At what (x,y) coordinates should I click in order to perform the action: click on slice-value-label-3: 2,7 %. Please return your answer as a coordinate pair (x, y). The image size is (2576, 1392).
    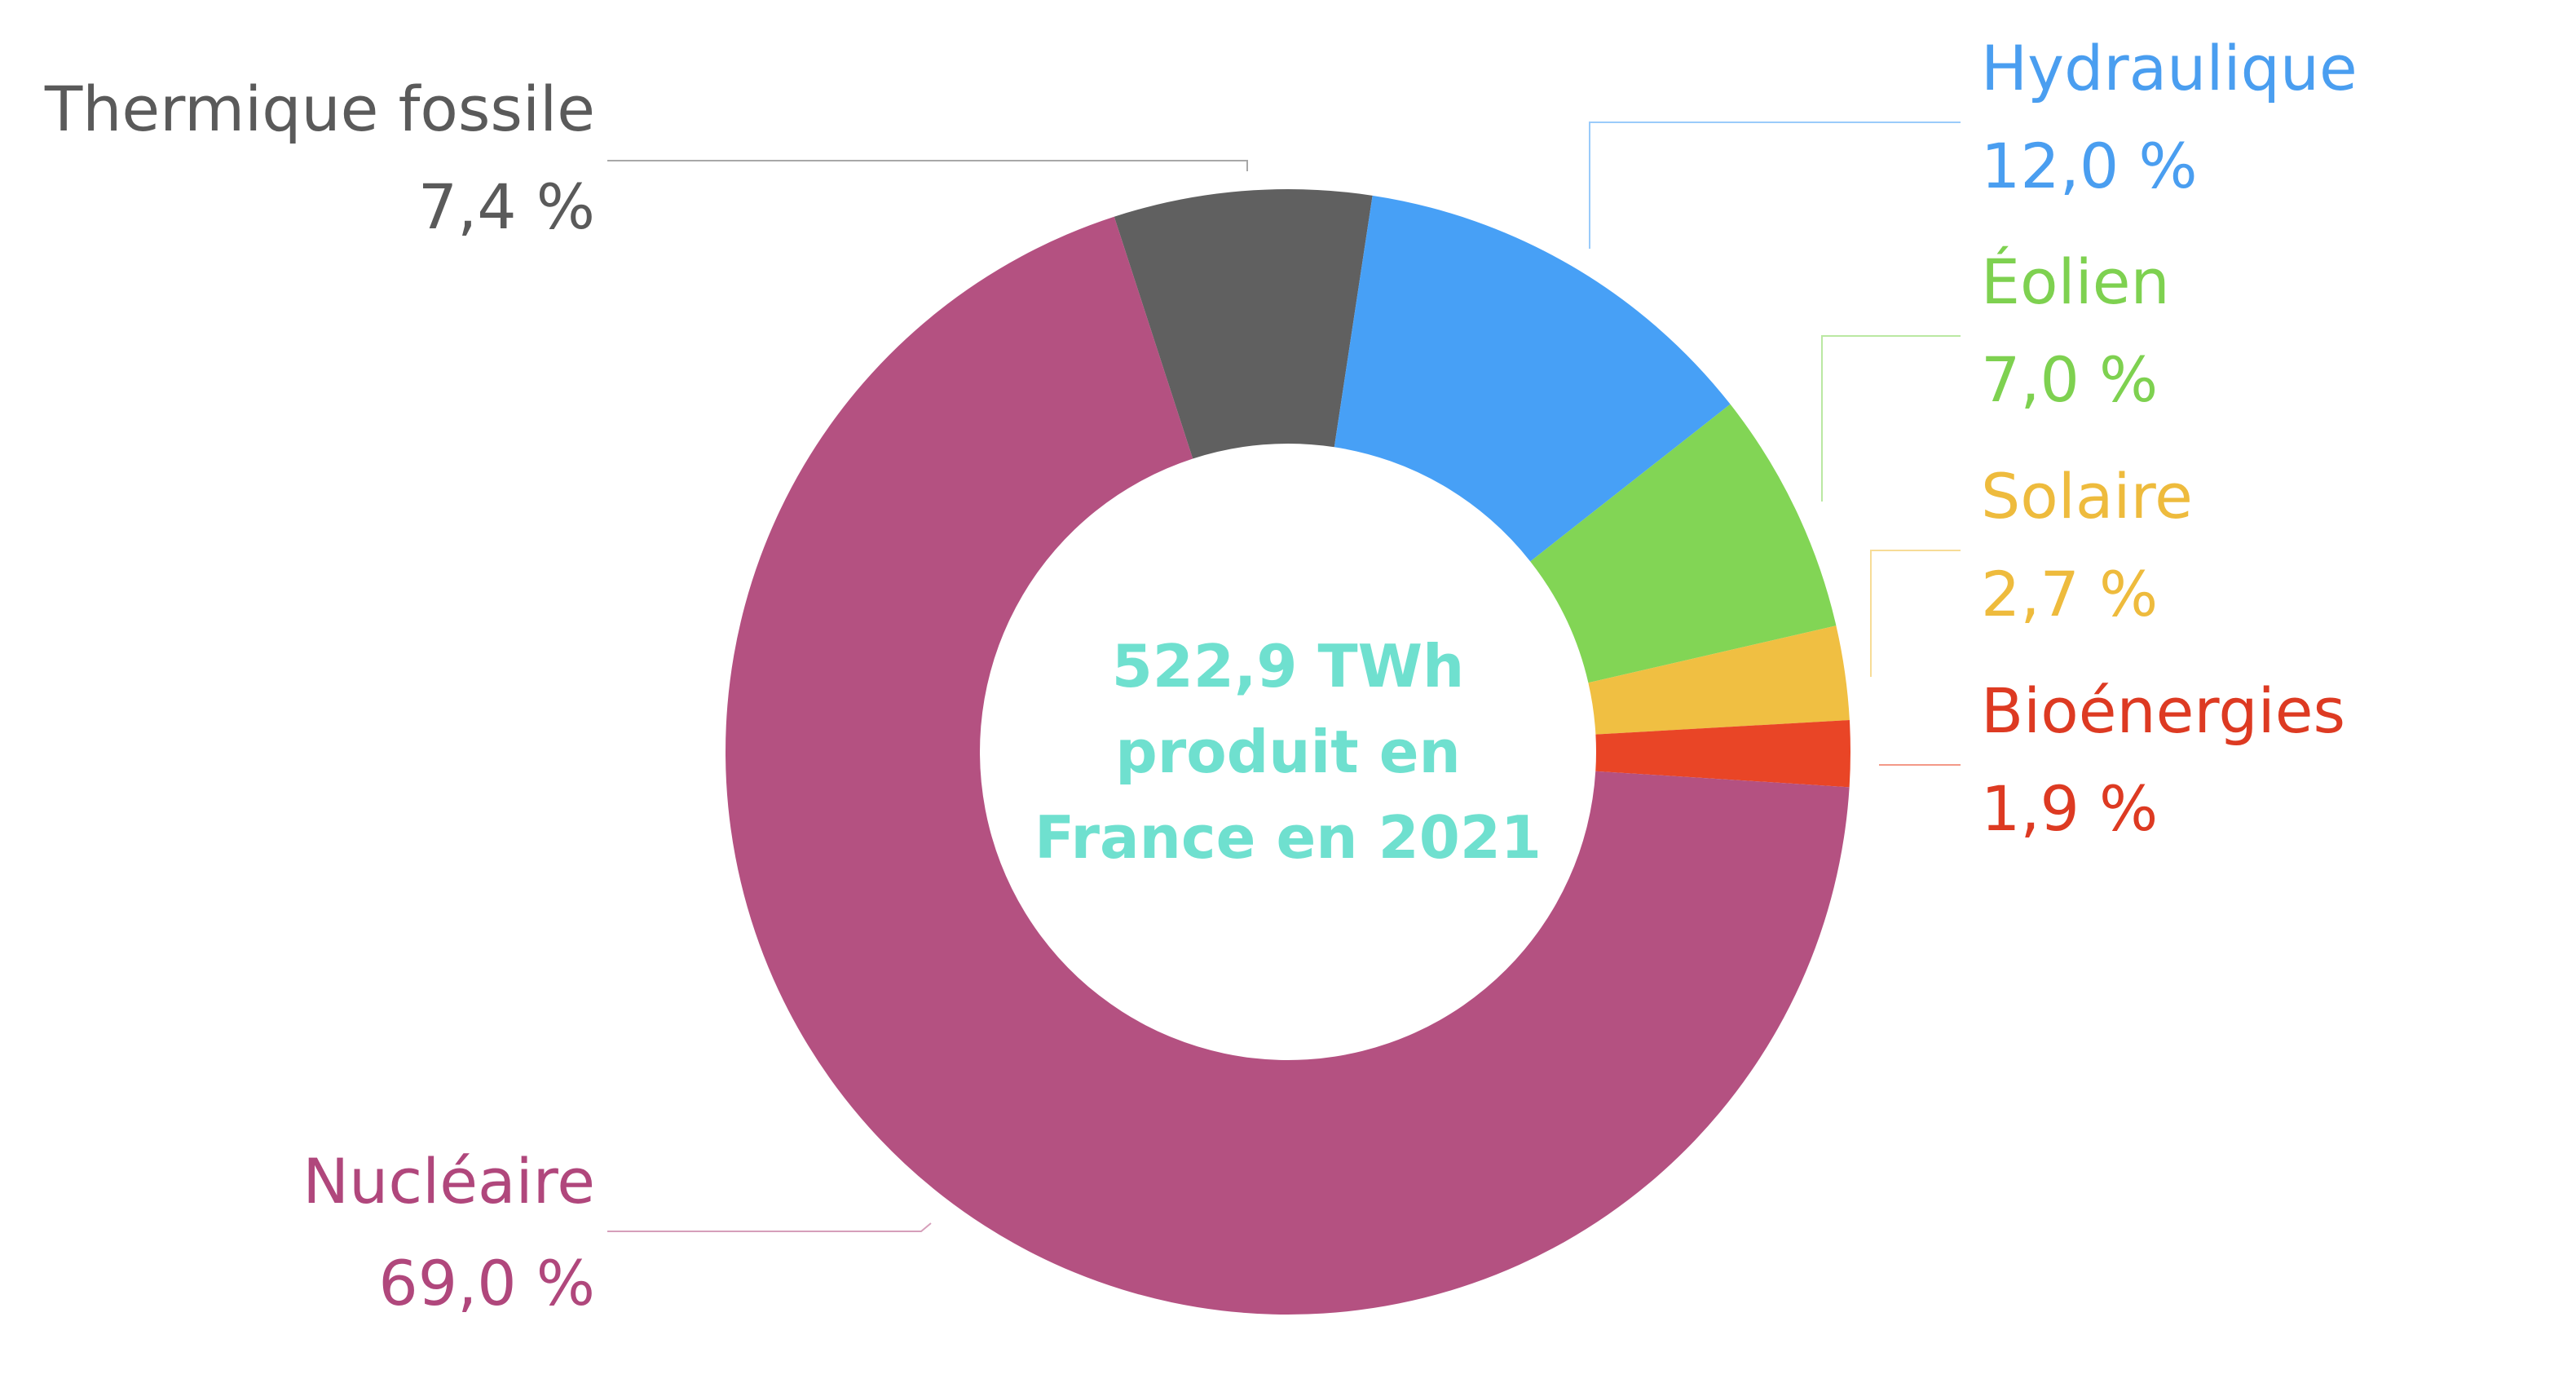
    Looking at the image, I should click on (2069, 594).